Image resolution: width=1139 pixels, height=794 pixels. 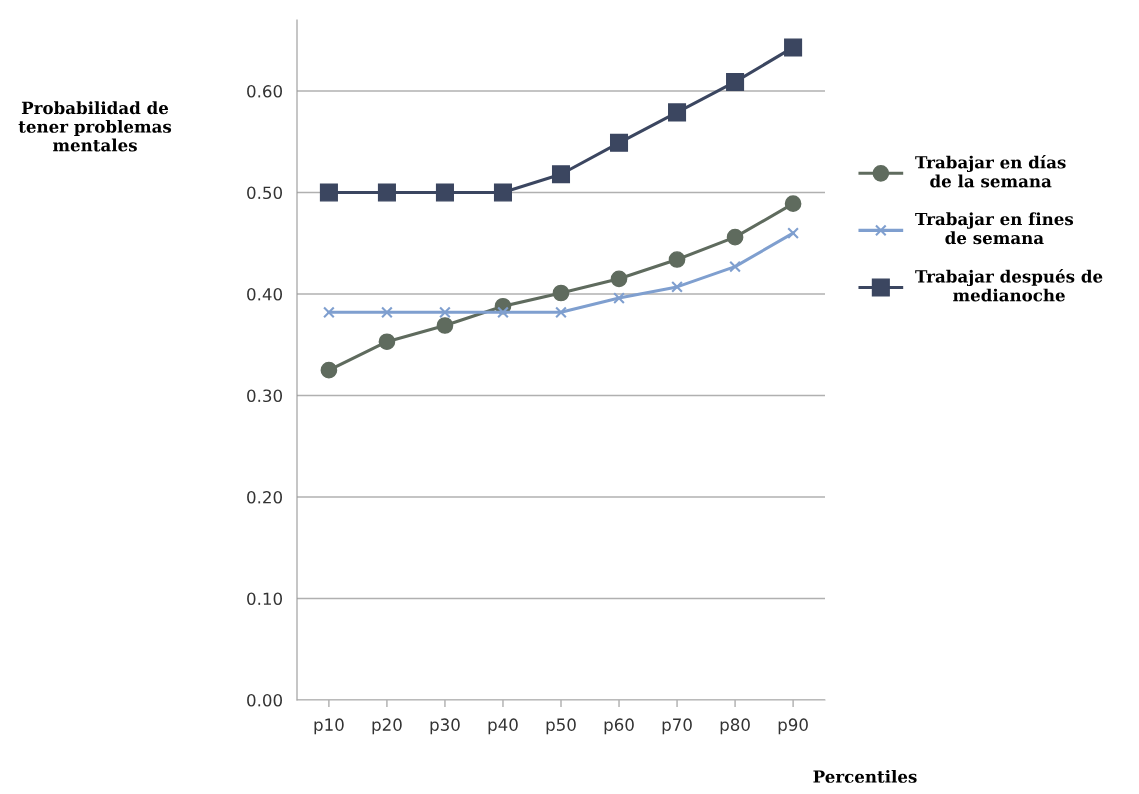 I want to click on y-axis-title: Probabilidad de tener problemas mentales, so click(x=95, y=126).